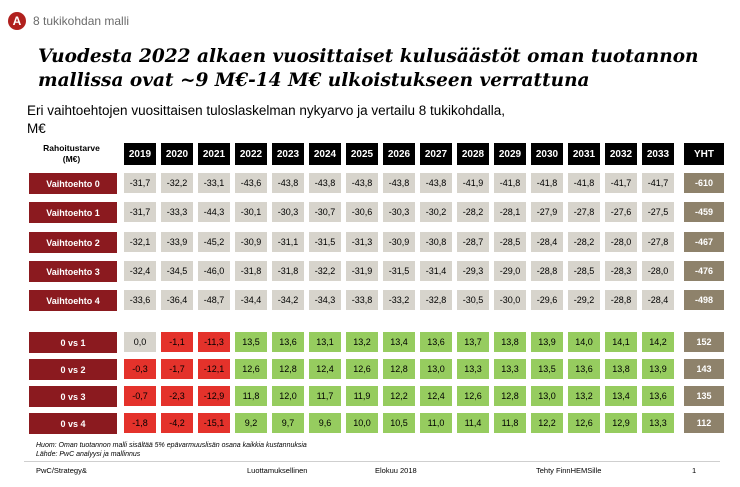  What do you see at coordinates (177, 423) in the screenshot?
I see `difference-cell: -4,2` at bounding box center [177, 423].